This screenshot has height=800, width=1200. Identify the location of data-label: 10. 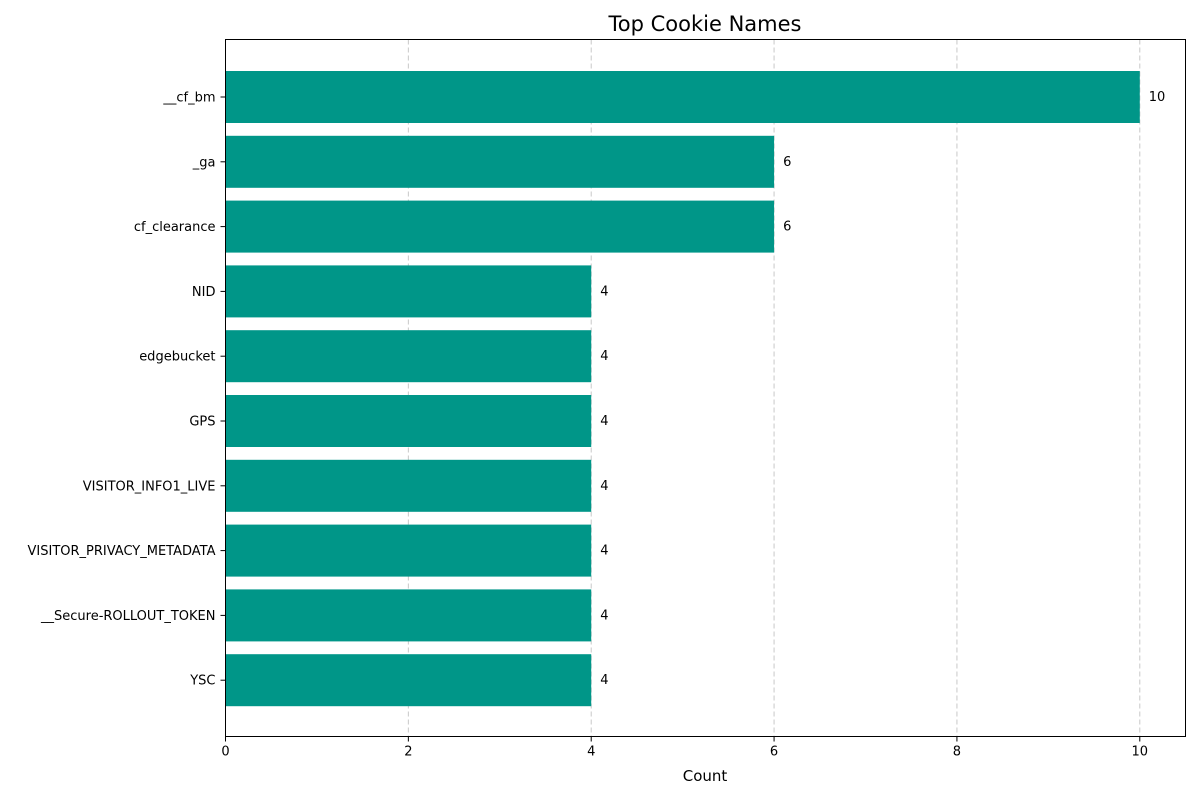
(1157, 97).